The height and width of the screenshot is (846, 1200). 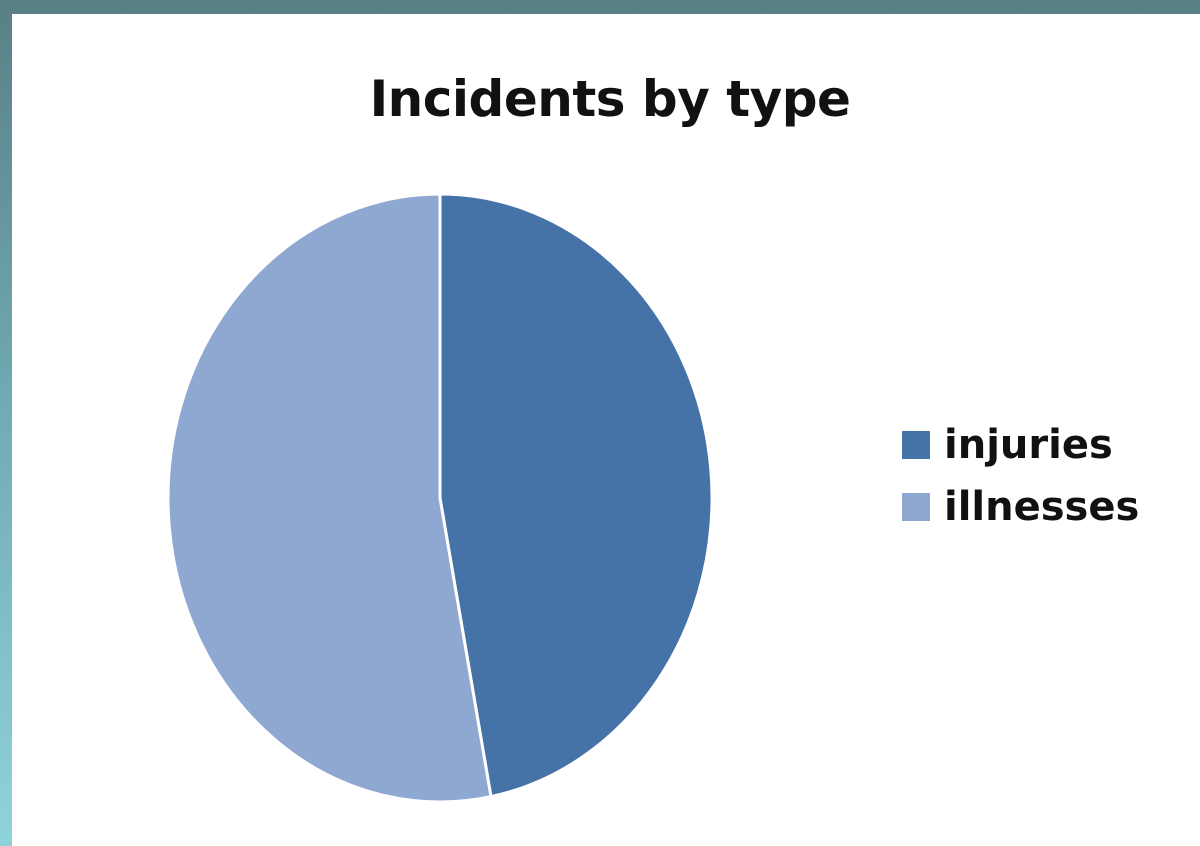 I want to click on legend-item-illnesses: illnesses, so click(x=1020, y=507).